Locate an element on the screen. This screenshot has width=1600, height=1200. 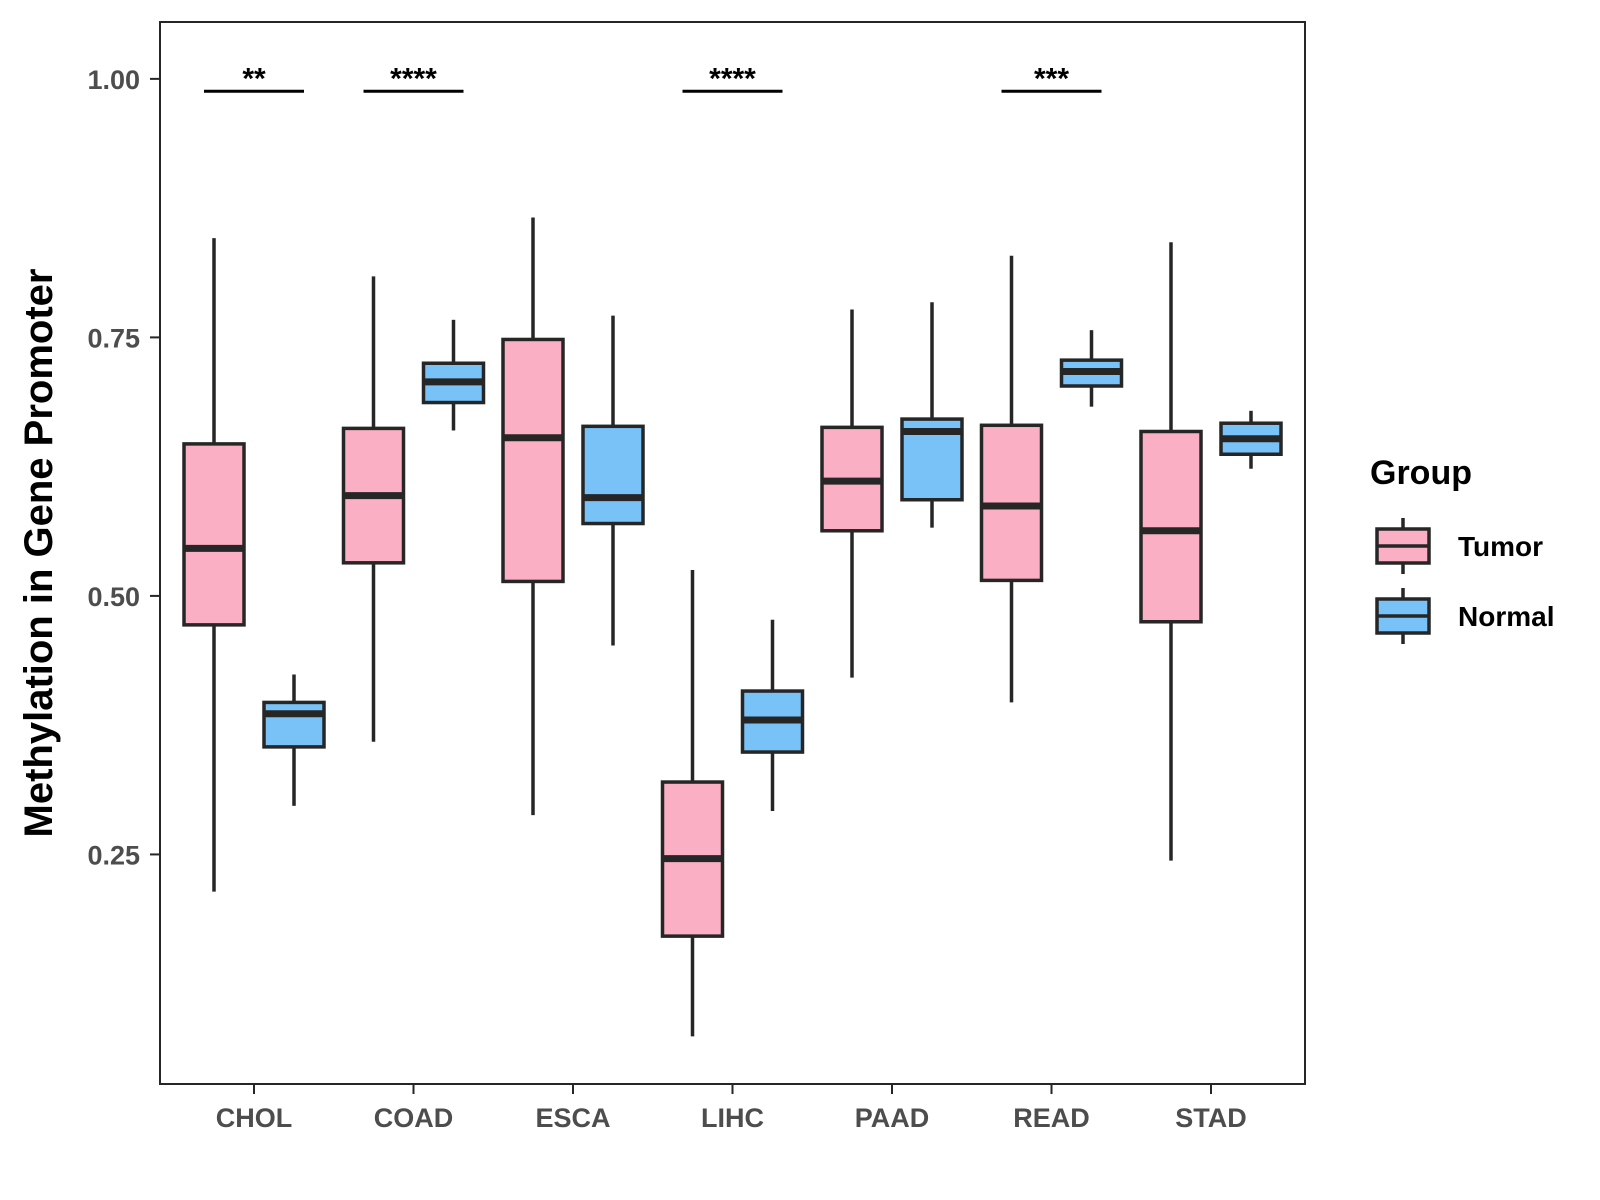
box-tumor-chol is located at coordinates (214, 565).